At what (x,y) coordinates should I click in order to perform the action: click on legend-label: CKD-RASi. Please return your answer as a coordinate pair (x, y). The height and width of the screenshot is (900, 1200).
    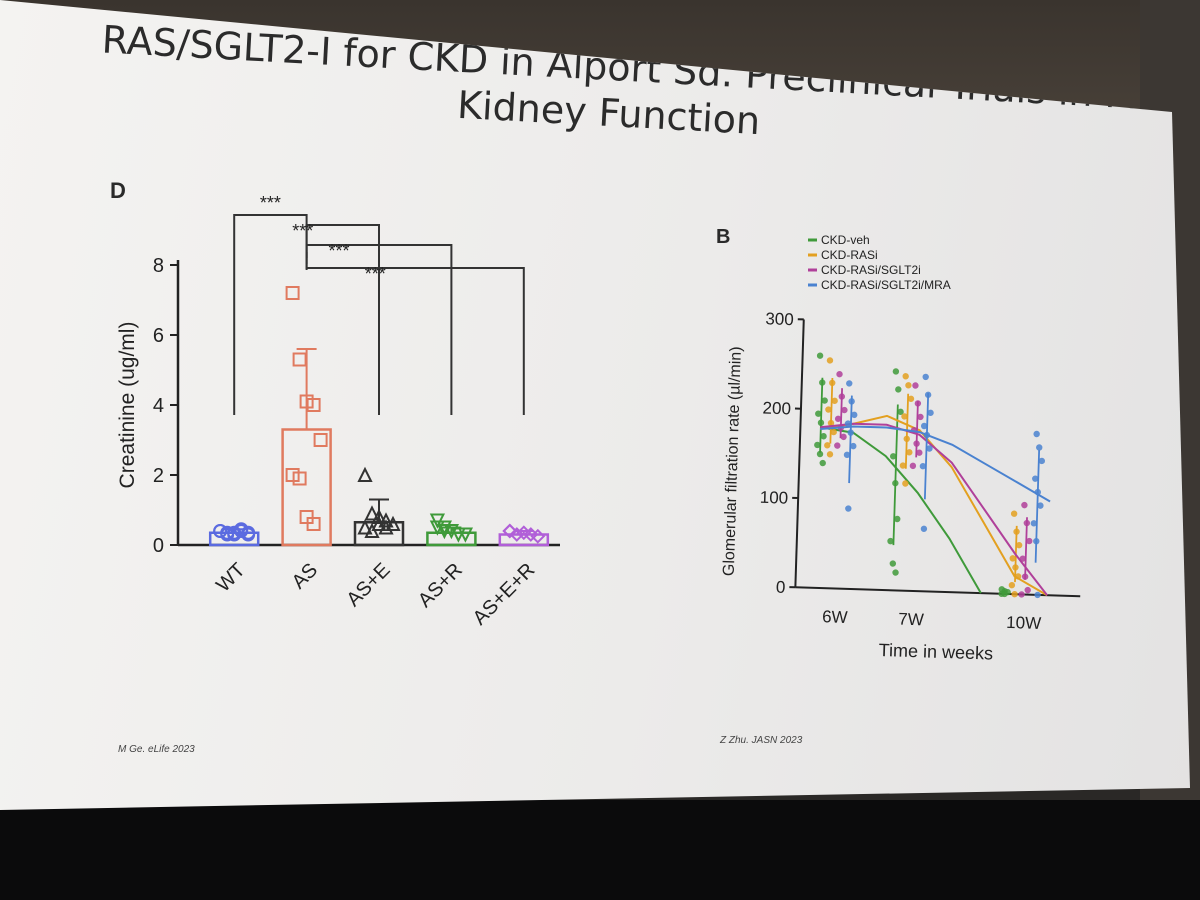
    Looking at the image, I should click on (849, 255).